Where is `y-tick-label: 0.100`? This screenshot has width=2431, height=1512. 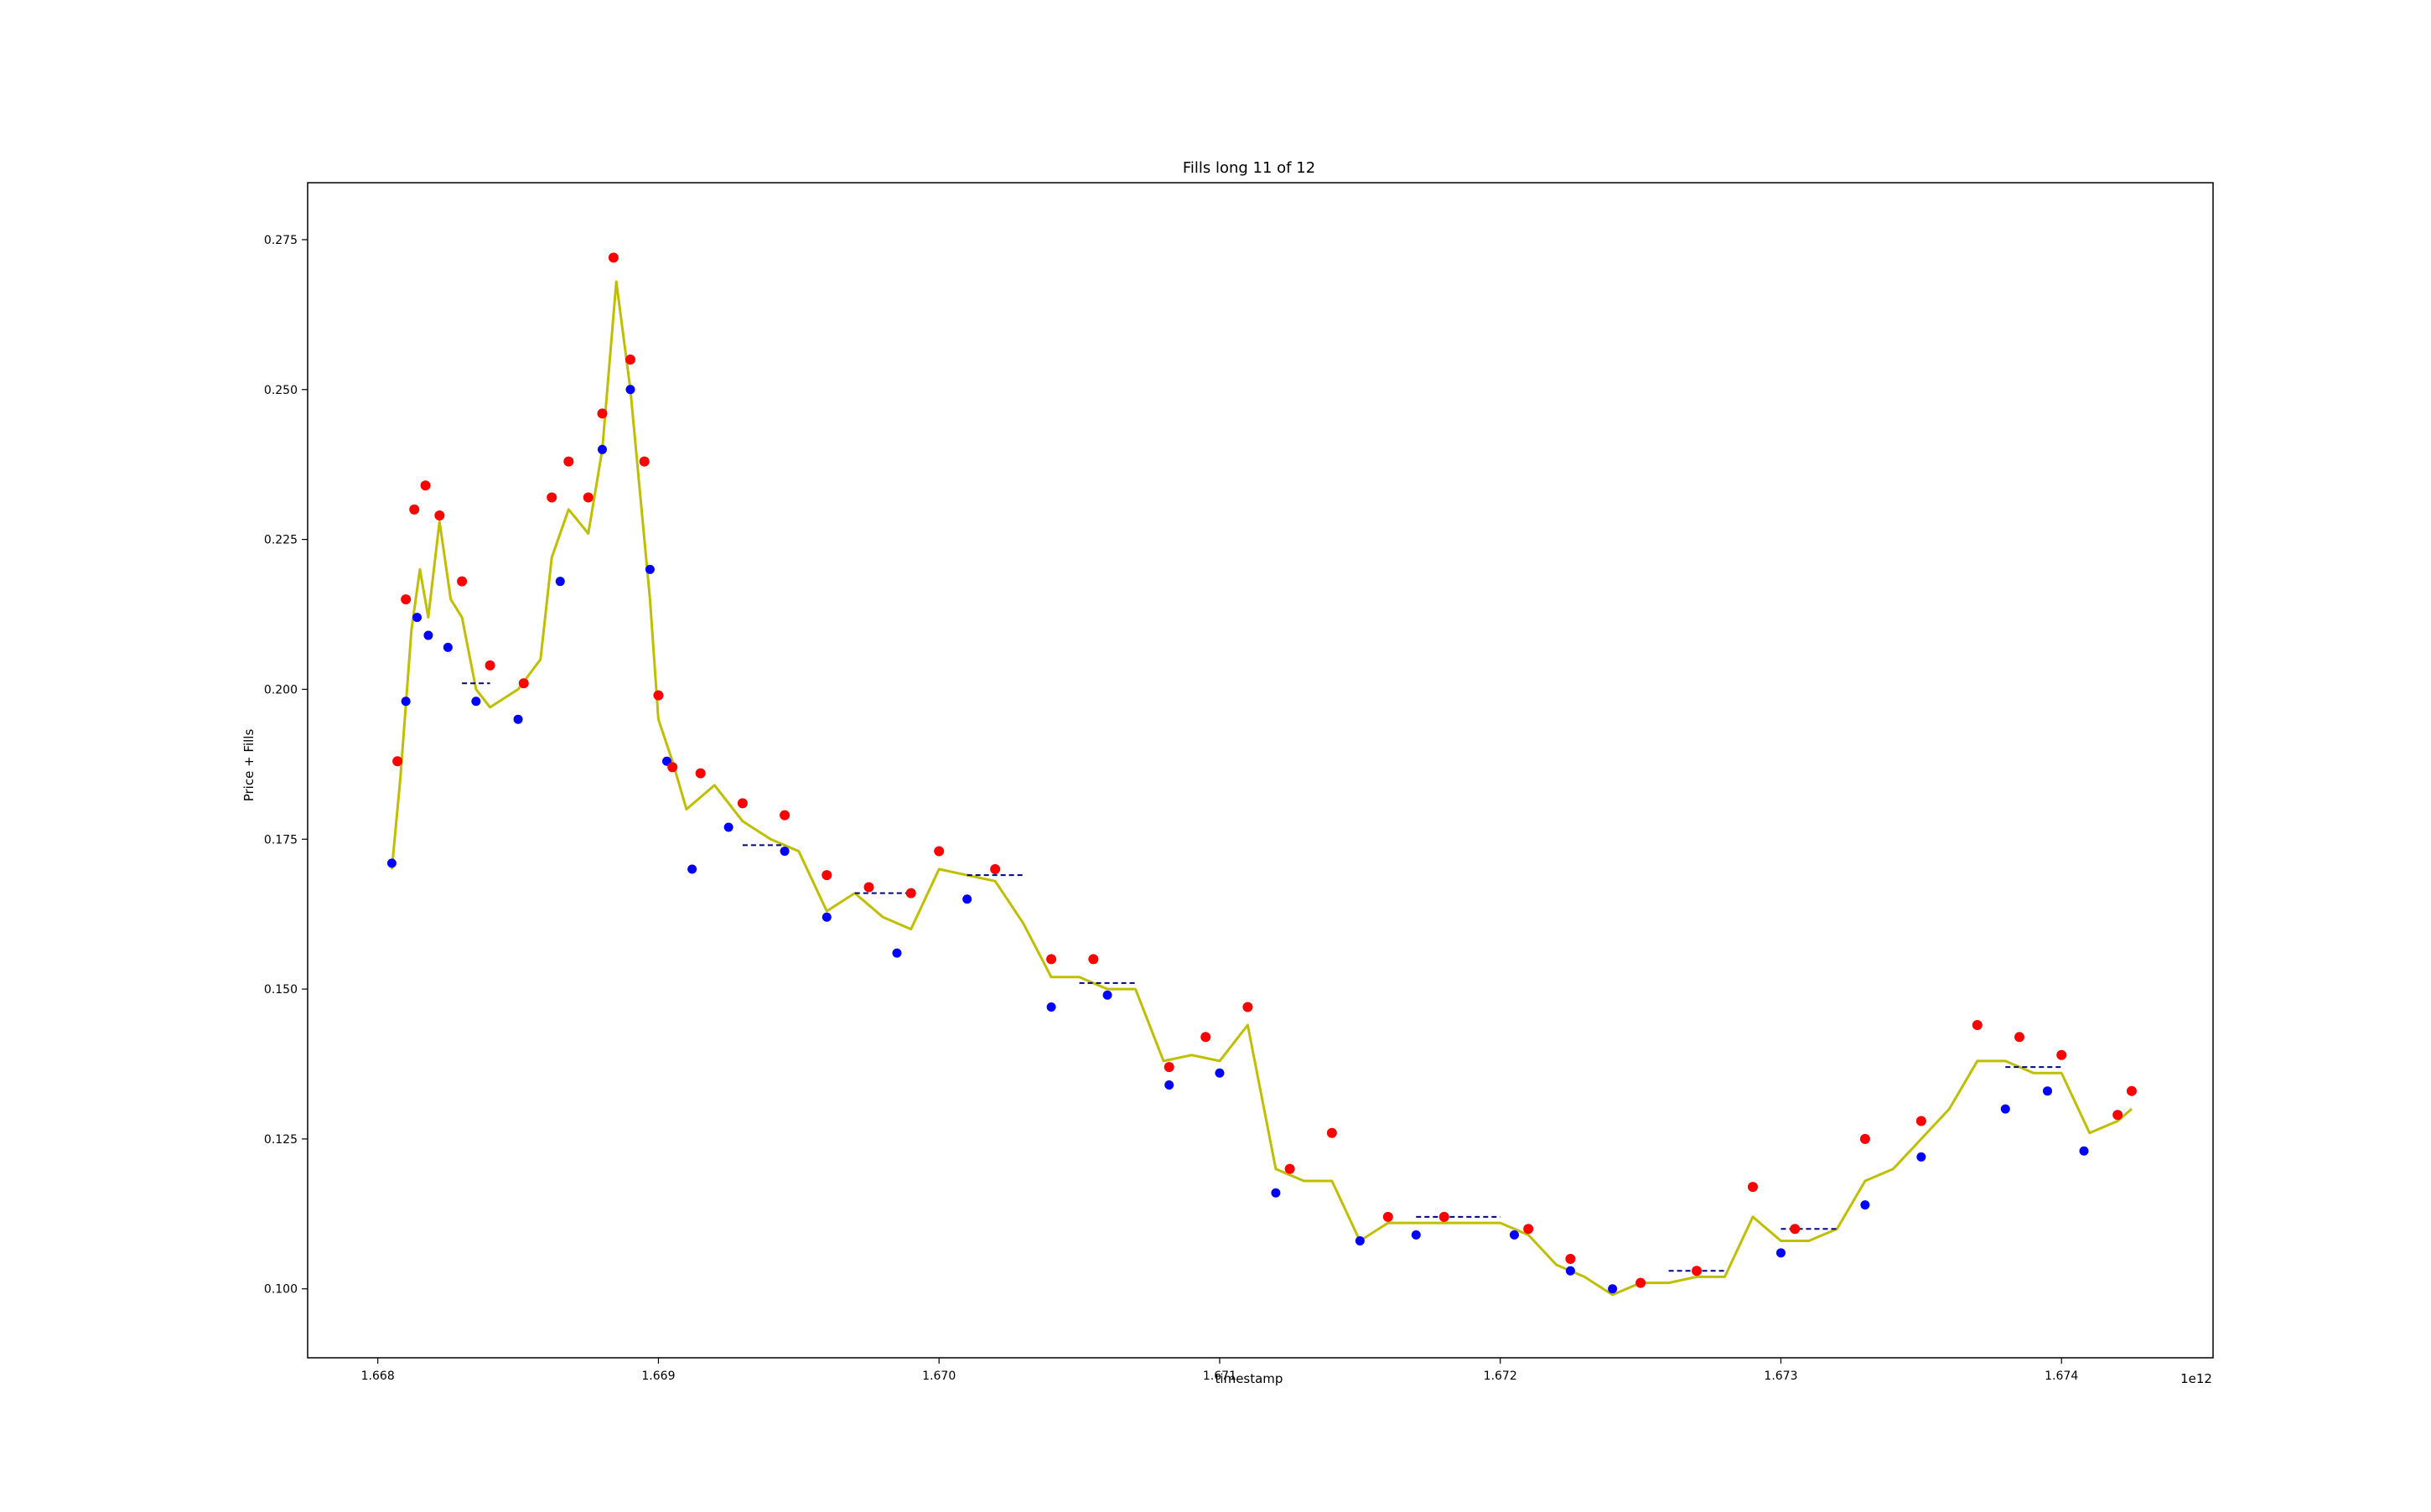 y-tick-label: 0.100 is located at coordinates (281, 1290).